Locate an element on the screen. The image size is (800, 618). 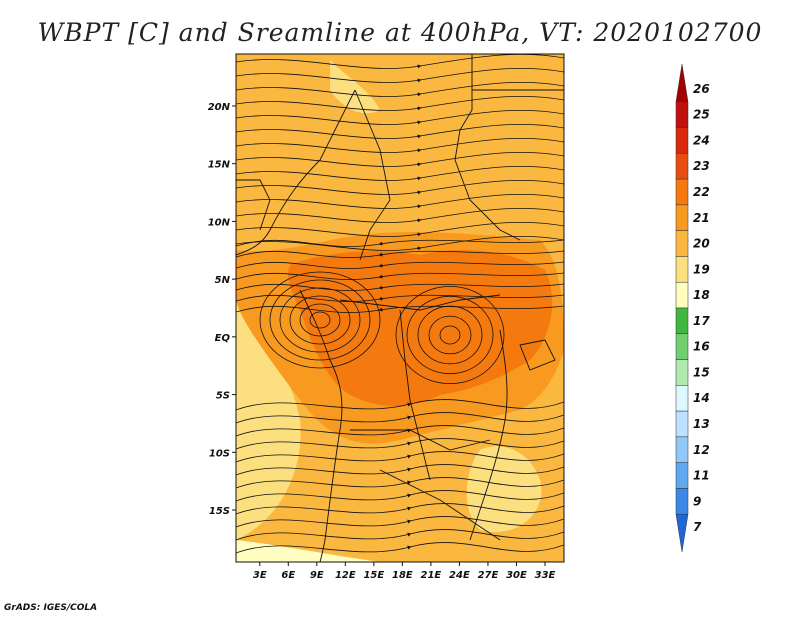
coastline-west is located at coordinates (296, 172).